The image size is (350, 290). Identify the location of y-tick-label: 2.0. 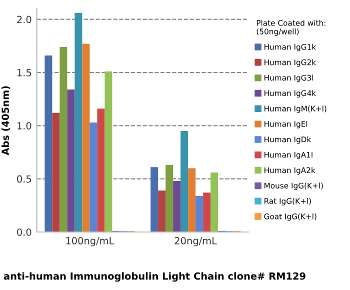
(24, 20).